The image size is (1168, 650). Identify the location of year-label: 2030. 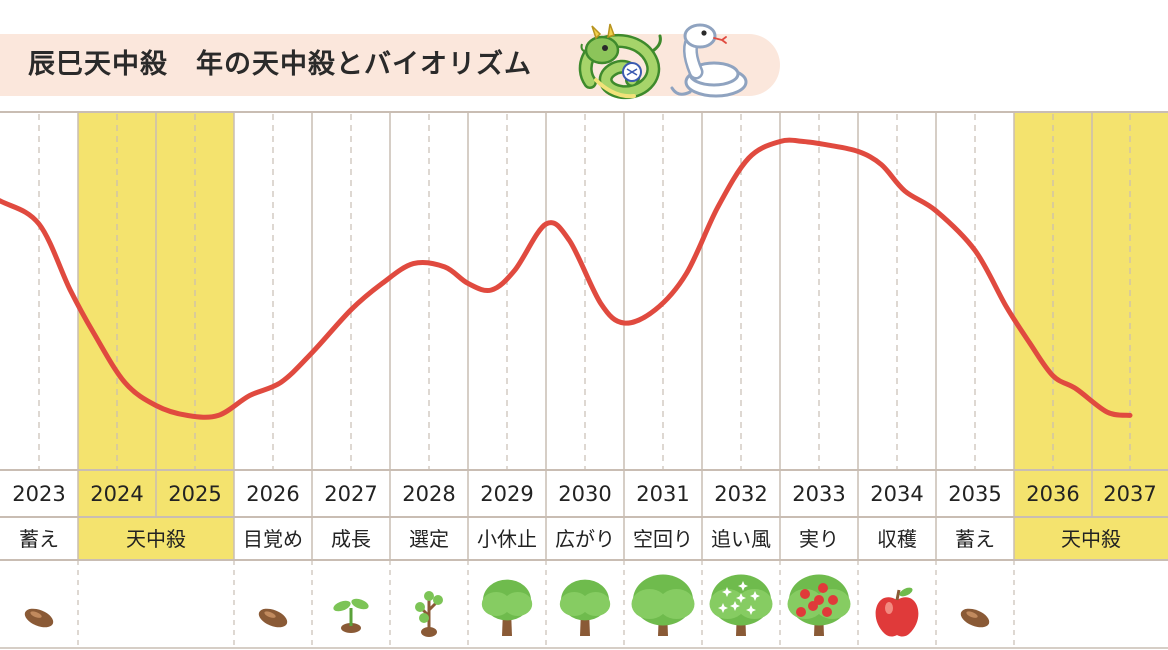
(584, 494).